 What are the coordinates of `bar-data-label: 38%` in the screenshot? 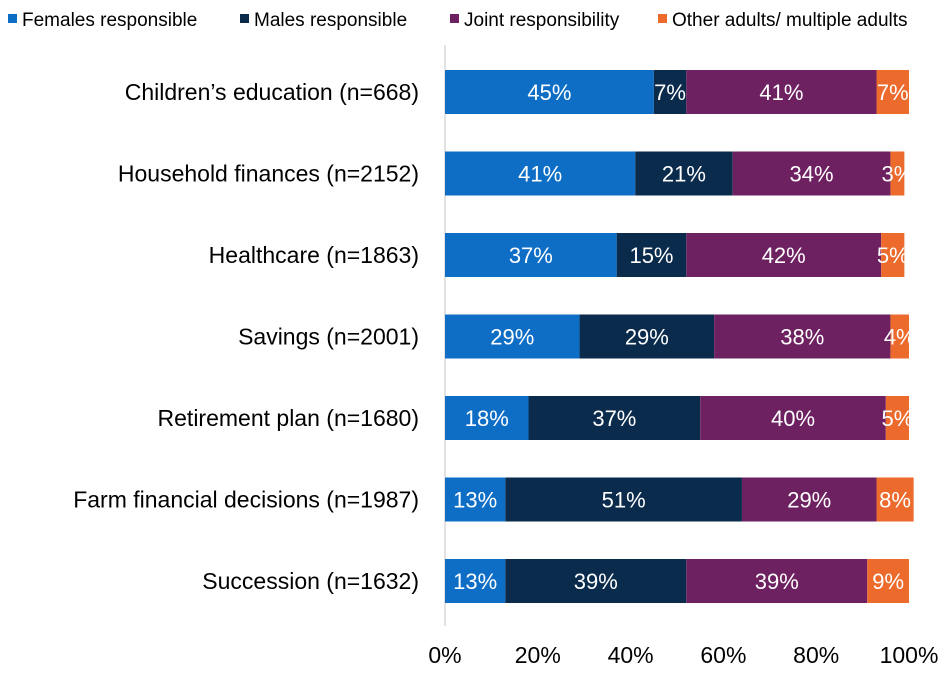 It's located at (802, 337).